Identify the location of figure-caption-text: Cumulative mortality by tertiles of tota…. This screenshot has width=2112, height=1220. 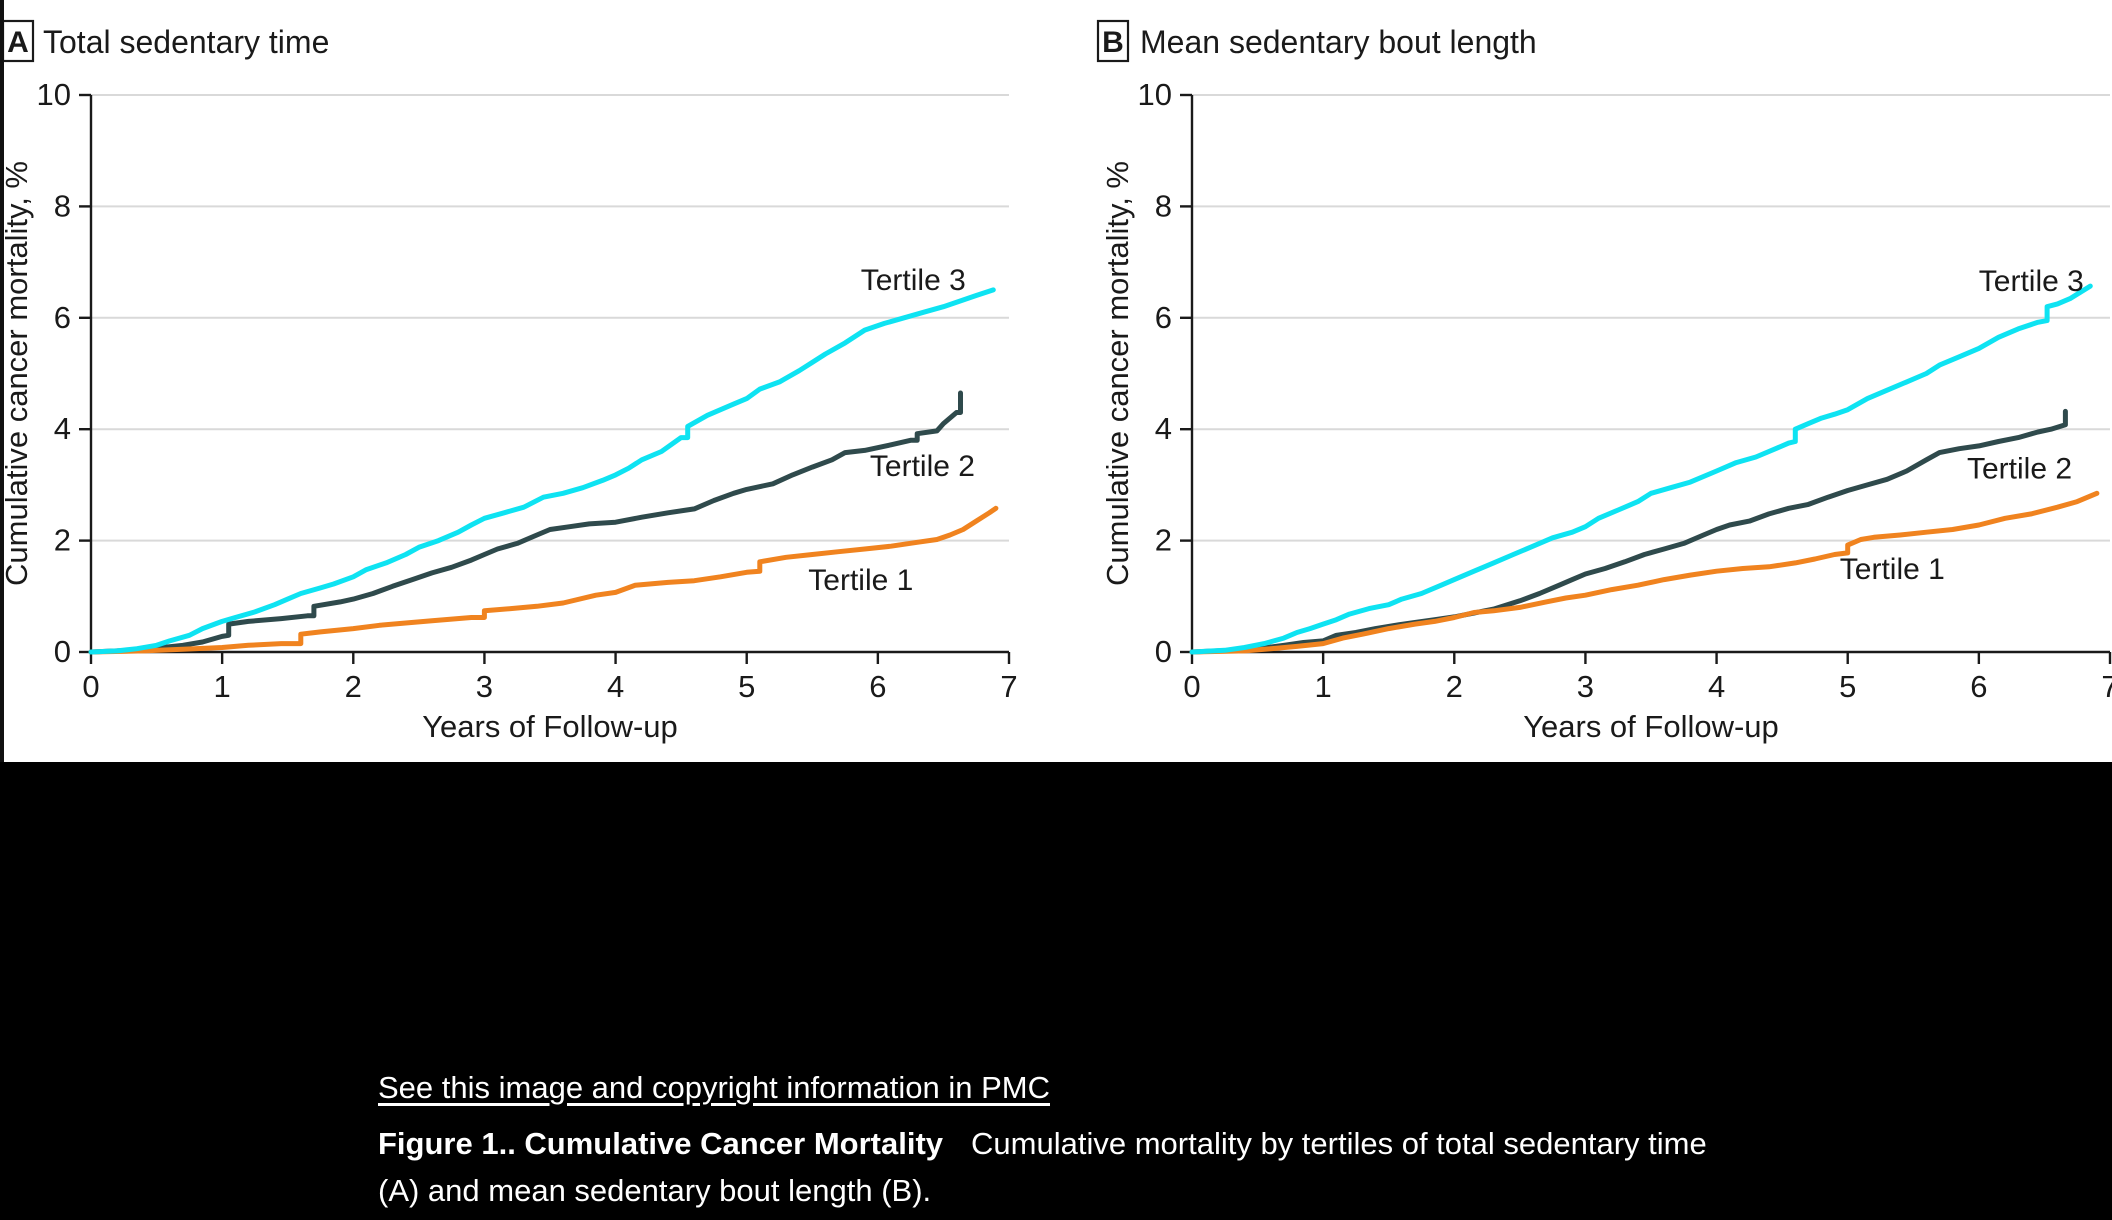
(1042, 1167).